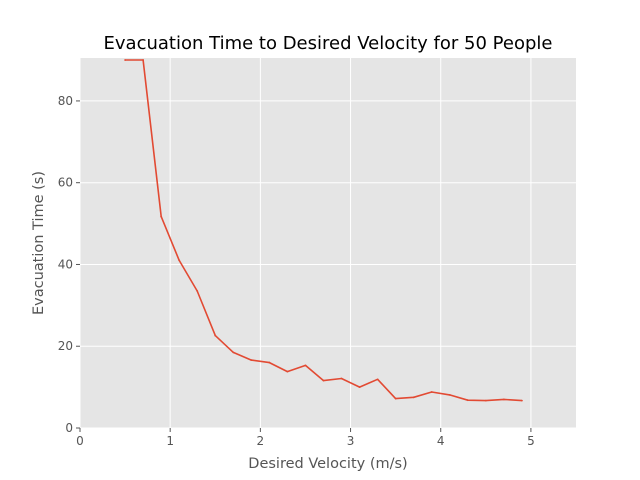 Image resolution: width=640 pixels, height=480 pixels. Describe the element at coordinates (531, 441) in the screenshot. I see `x-tick-label: 5` at that location.